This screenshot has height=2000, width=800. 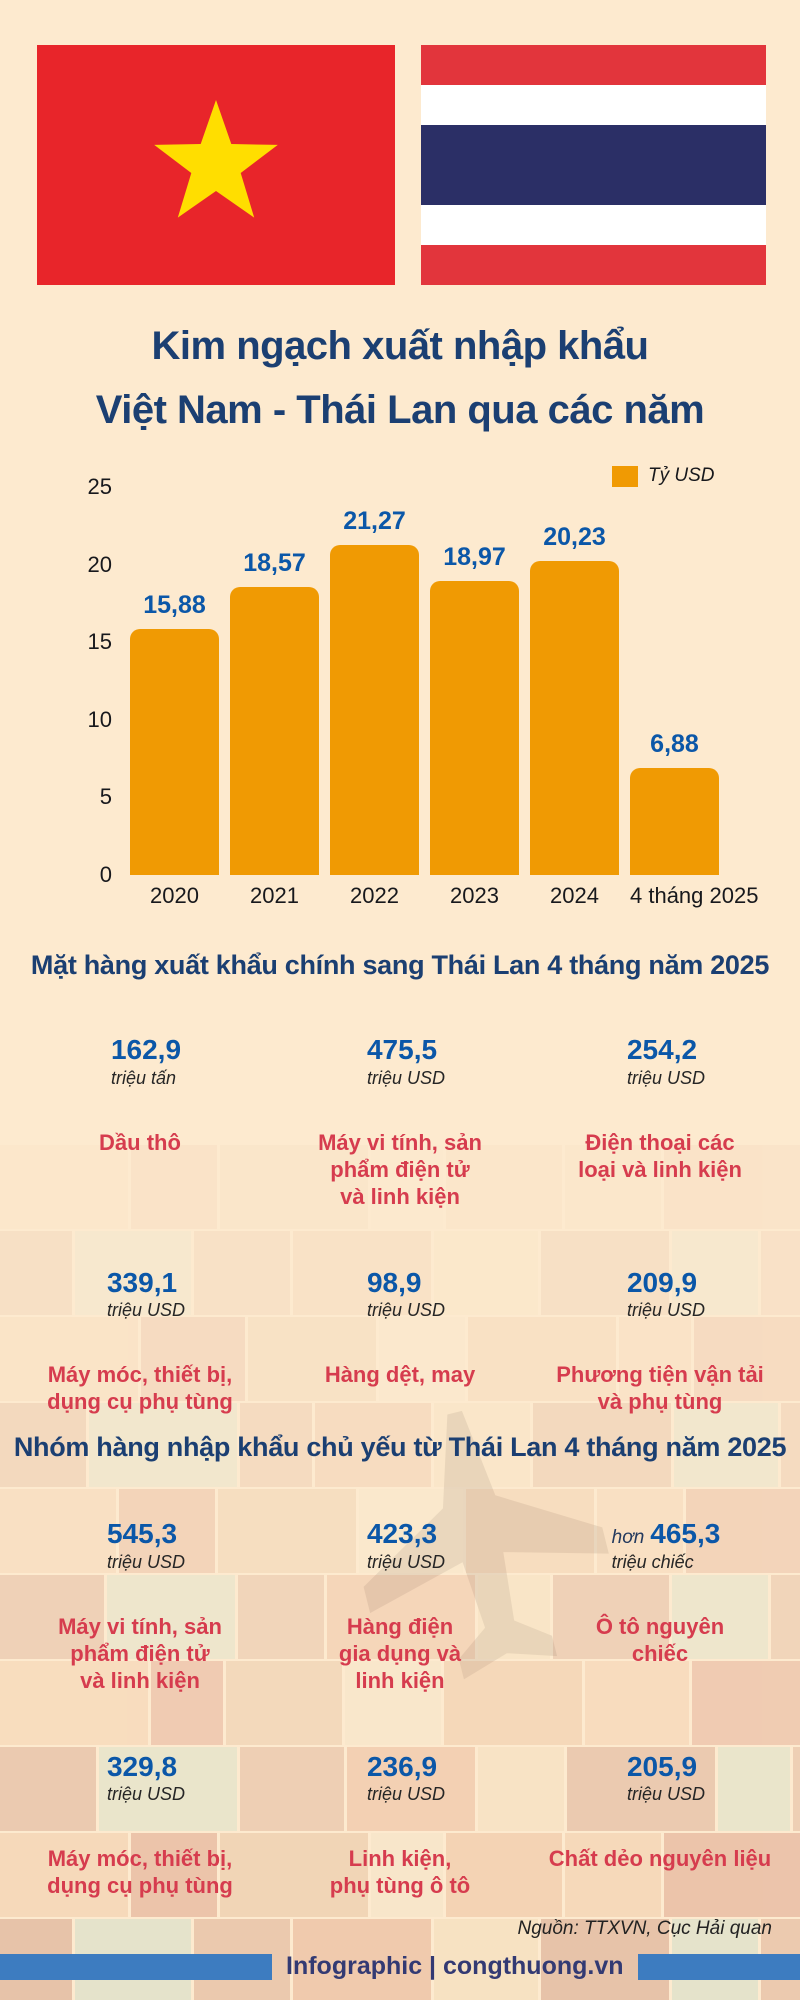 What do you see at coordinates (574, 699) in the screenshot?
I see `bar-2024: 20,23` at bounding box center [574, 699].